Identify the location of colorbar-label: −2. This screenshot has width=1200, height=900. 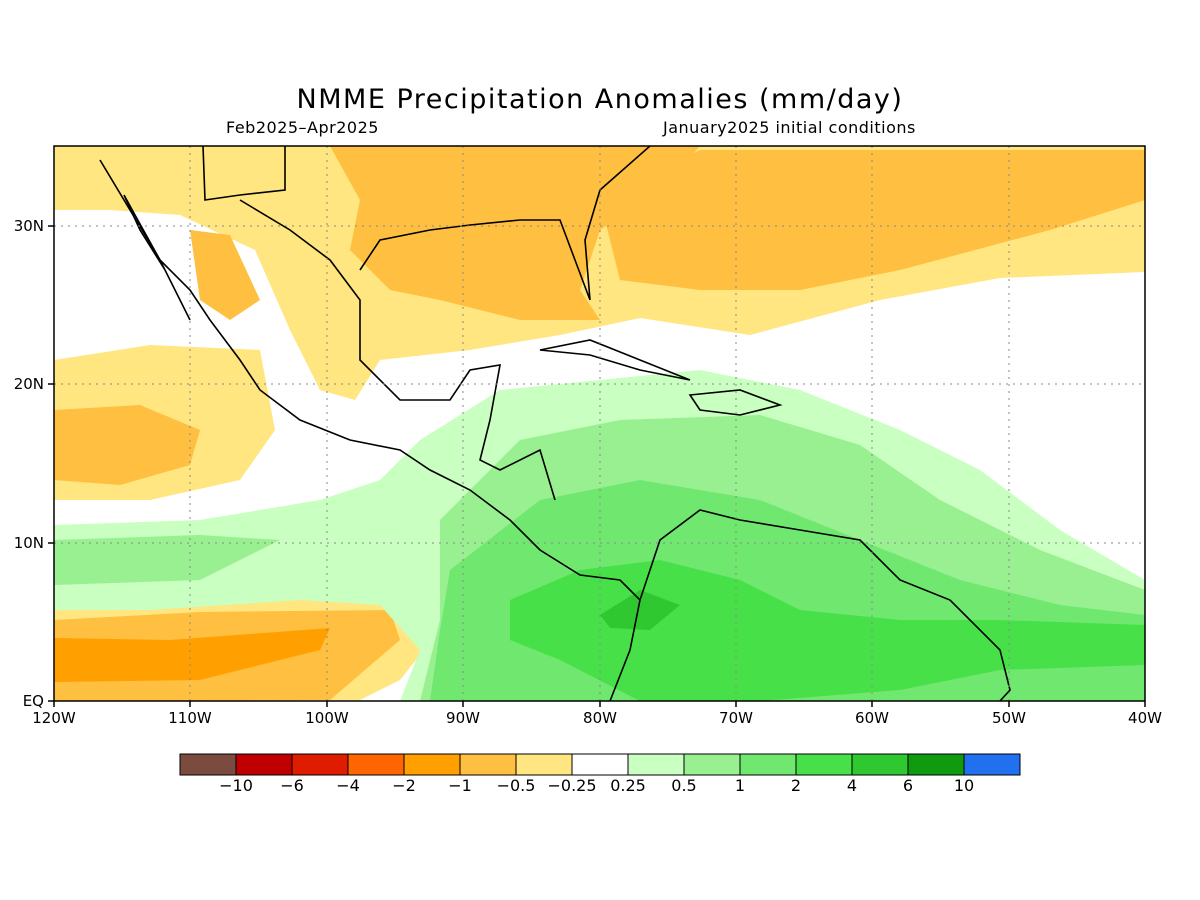
(404, 785).